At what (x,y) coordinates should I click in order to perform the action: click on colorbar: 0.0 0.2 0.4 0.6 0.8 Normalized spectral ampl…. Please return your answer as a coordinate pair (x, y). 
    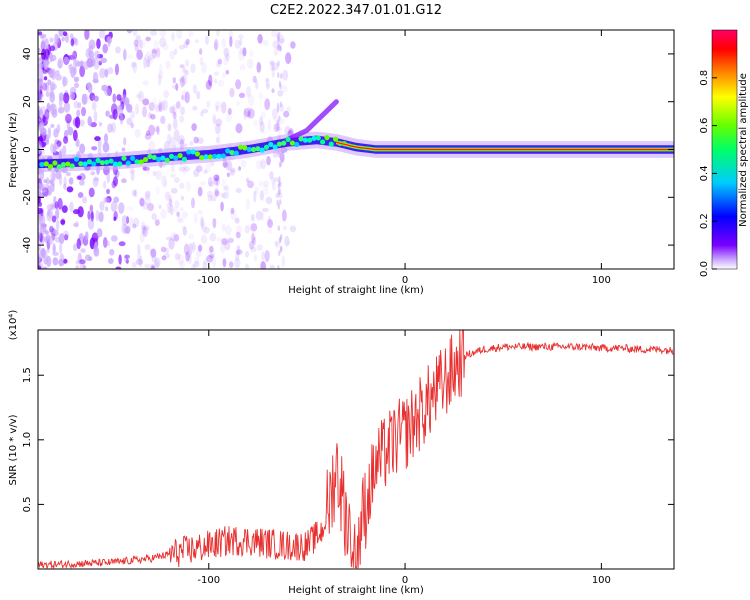
    Looking at the image, I should click on (724, 153).